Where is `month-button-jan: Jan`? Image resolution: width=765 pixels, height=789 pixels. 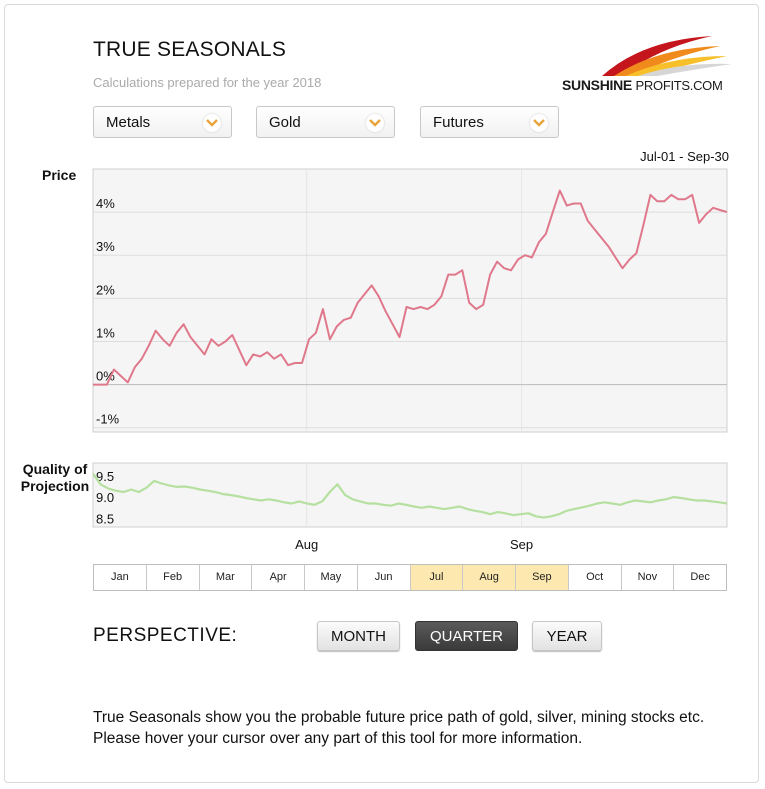 month-button-jan: Jan is located at coordinates (120, 577).